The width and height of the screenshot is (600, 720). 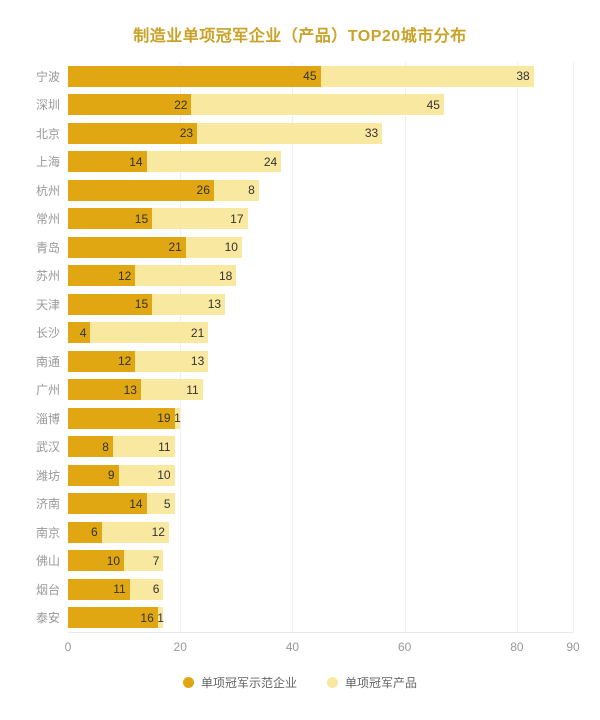 I want to click on value-label: 5, so click(x=167, y=503).